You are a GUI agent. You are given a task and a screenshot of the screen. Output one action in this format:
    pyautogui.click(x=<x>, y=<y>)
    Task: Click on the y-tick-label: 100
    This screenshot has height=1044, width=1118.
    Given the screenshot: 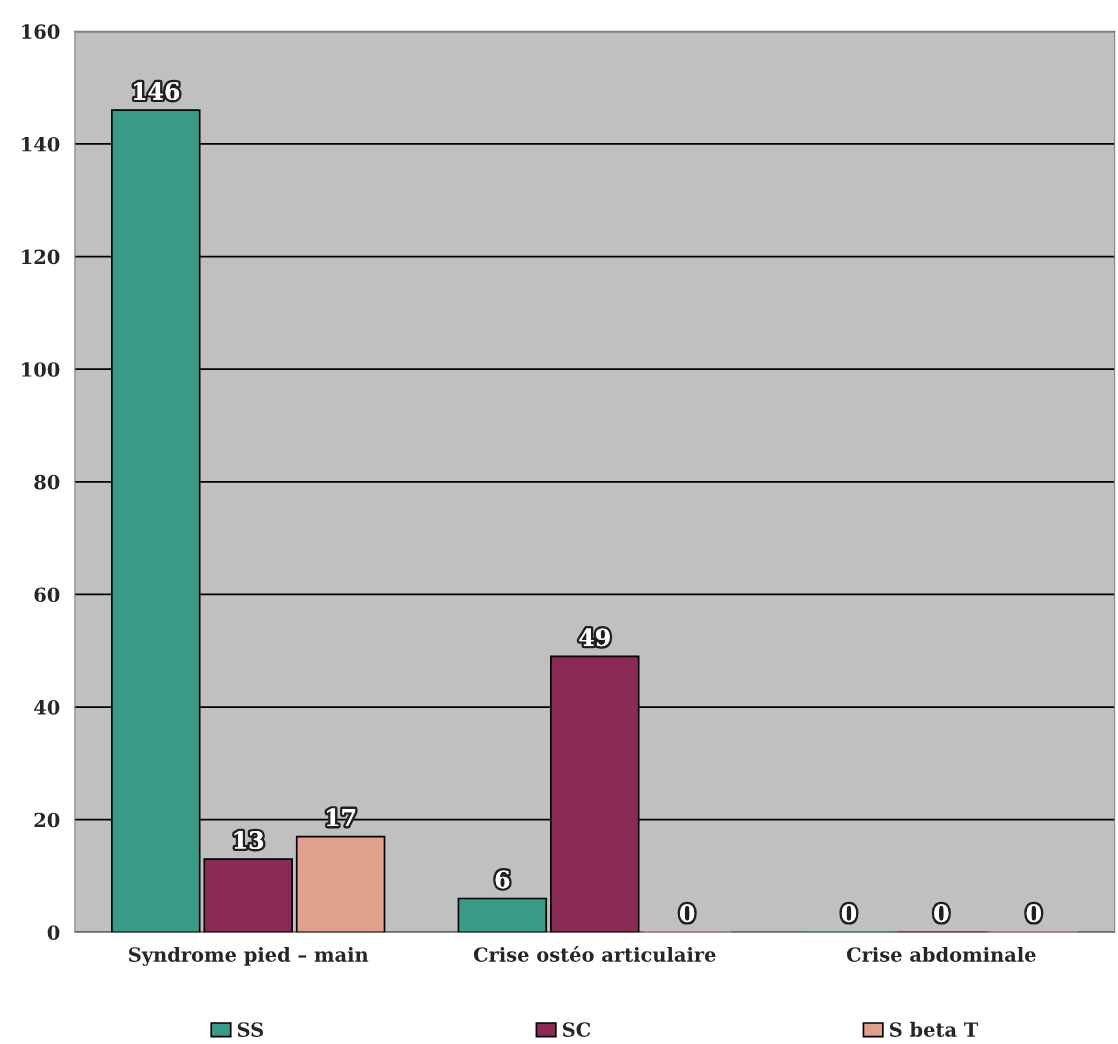 What is the action you would take?
    pyautogui.click(x=41, y=369)
    